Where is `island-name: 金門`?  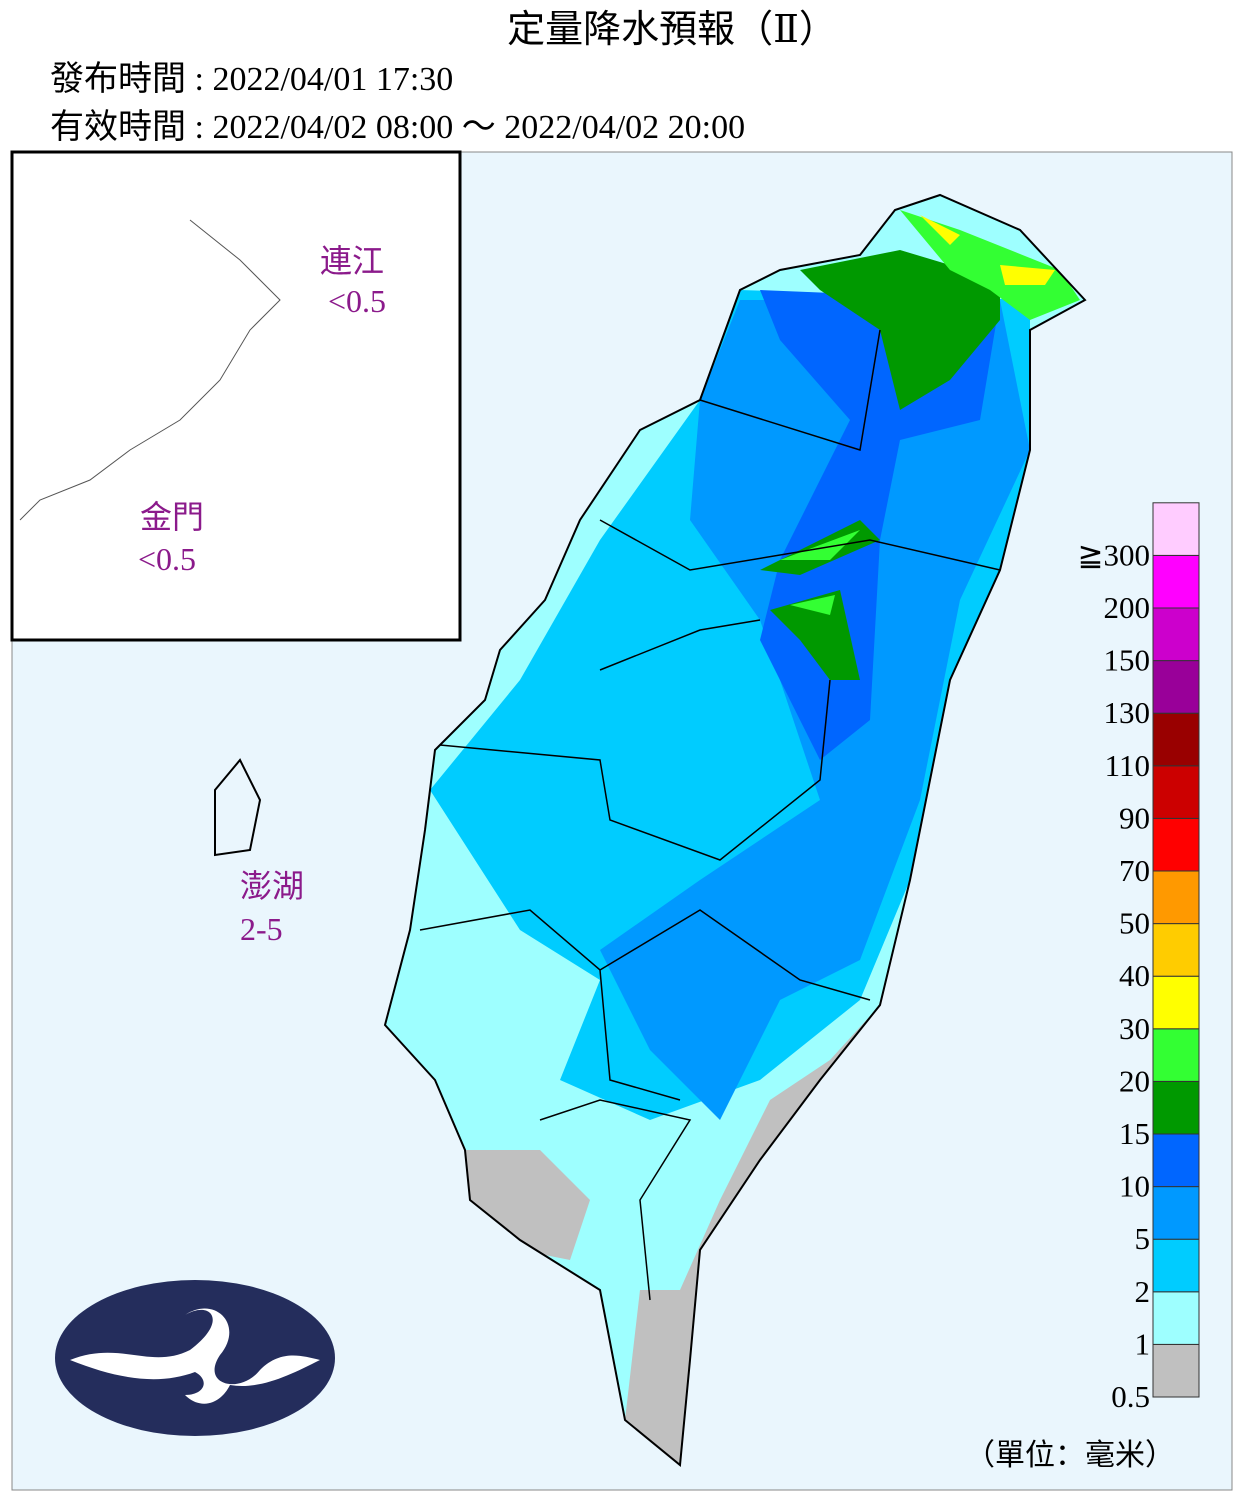 island-name: 金門 is located at coordinates (172, 517).